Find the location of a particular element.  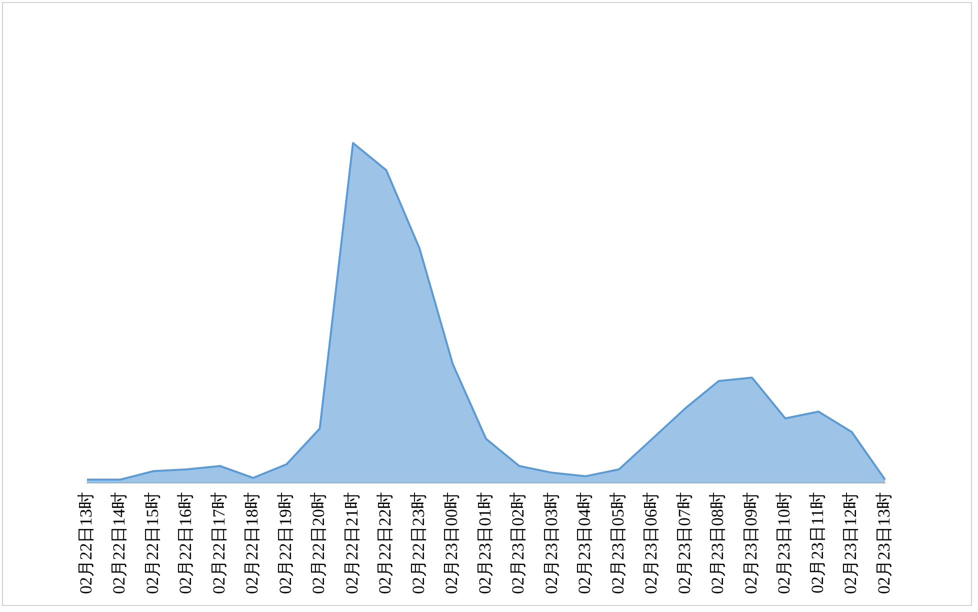

x-tick-label: 02月22日13时 is located at coordinates (86, 543).